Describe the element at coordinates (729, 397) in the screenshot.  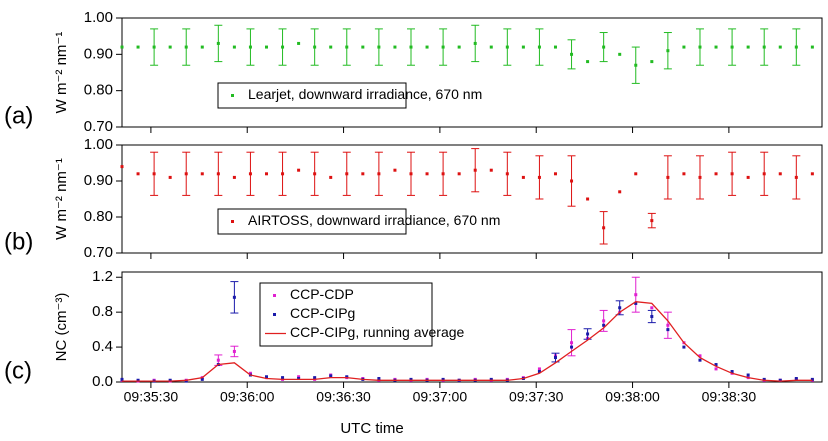
I see `x-tick-label: 09:38:30` at that location.